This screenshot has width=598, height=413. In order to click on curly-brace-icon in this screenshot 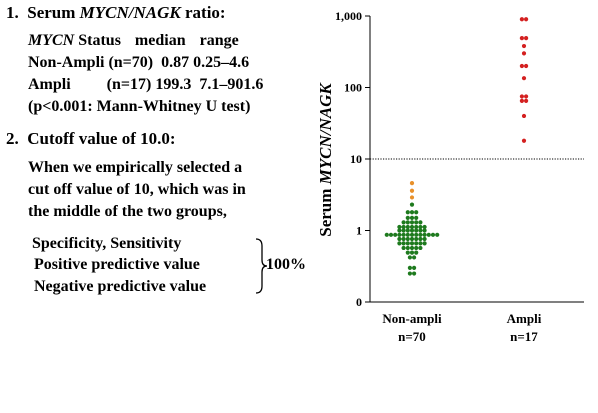, I will do `click(261, 266)`.